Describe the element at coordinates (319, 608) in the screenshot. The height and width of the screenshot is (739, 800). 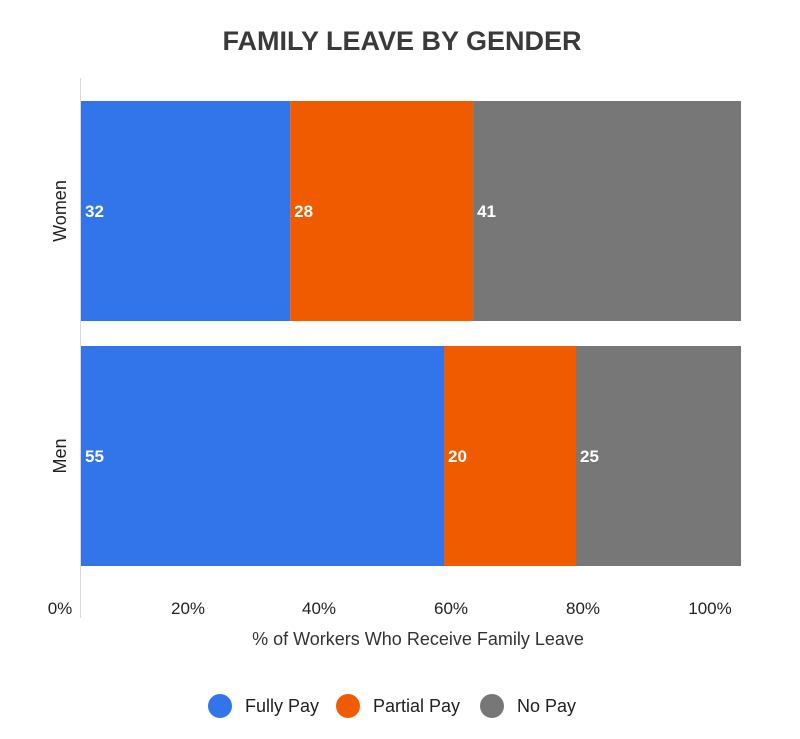
I see `x-tick-label: 40%` at that location.